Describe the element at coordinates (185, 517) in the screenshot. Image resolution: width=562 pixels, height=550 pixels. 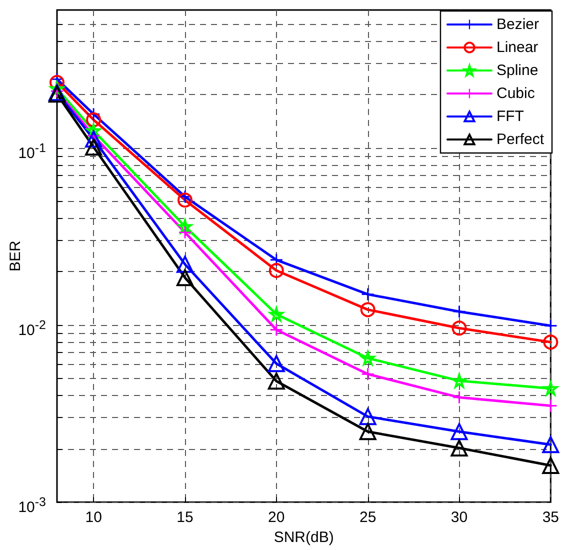
I see `x-tick-label: 15` at that location.